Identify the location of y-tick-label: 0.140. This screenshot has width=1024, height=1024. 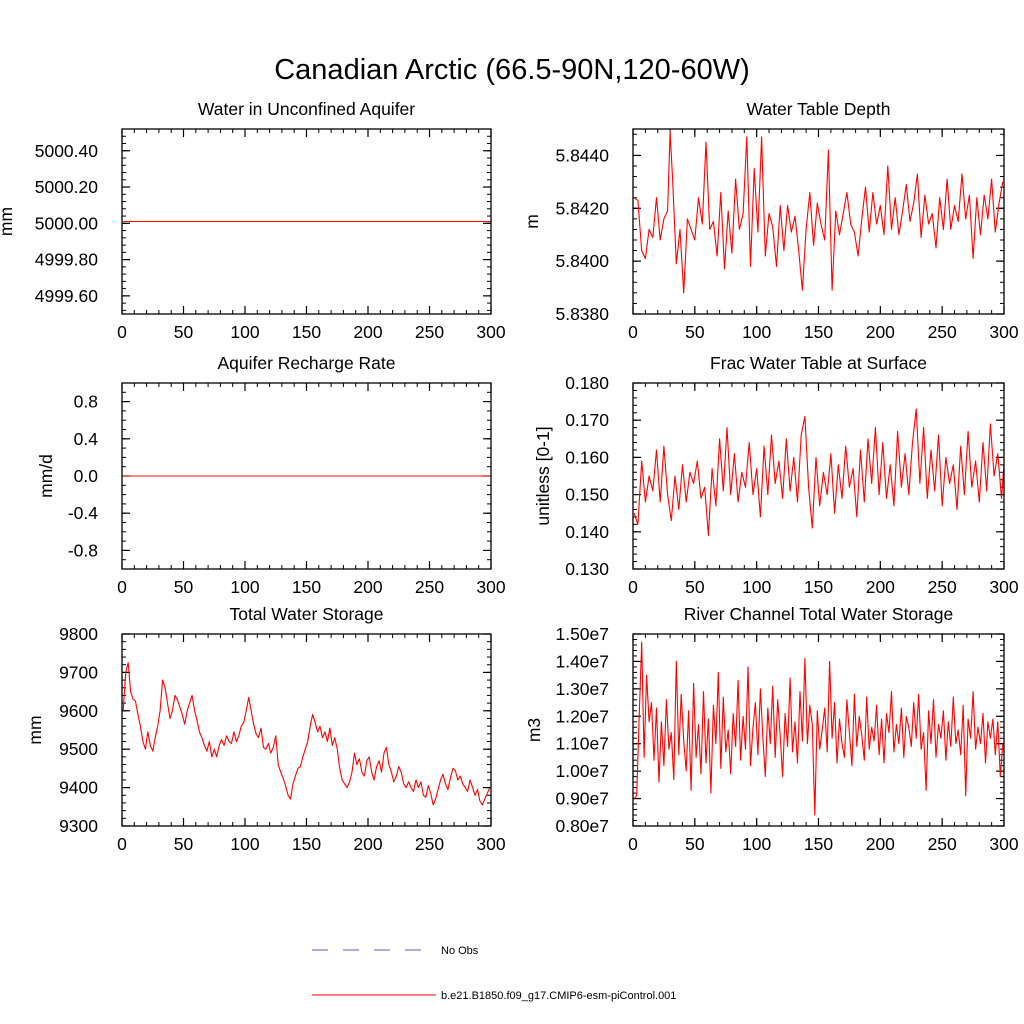
(587, 532).